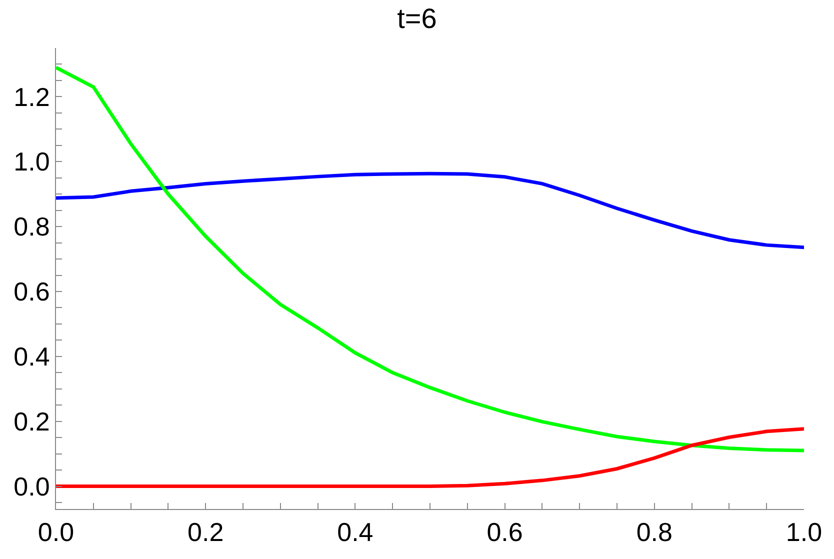  What do you see at coordinates (32, 486) in the screenshot?
I see `y-tick-label: 0.0` at bounding box center [32, 486].